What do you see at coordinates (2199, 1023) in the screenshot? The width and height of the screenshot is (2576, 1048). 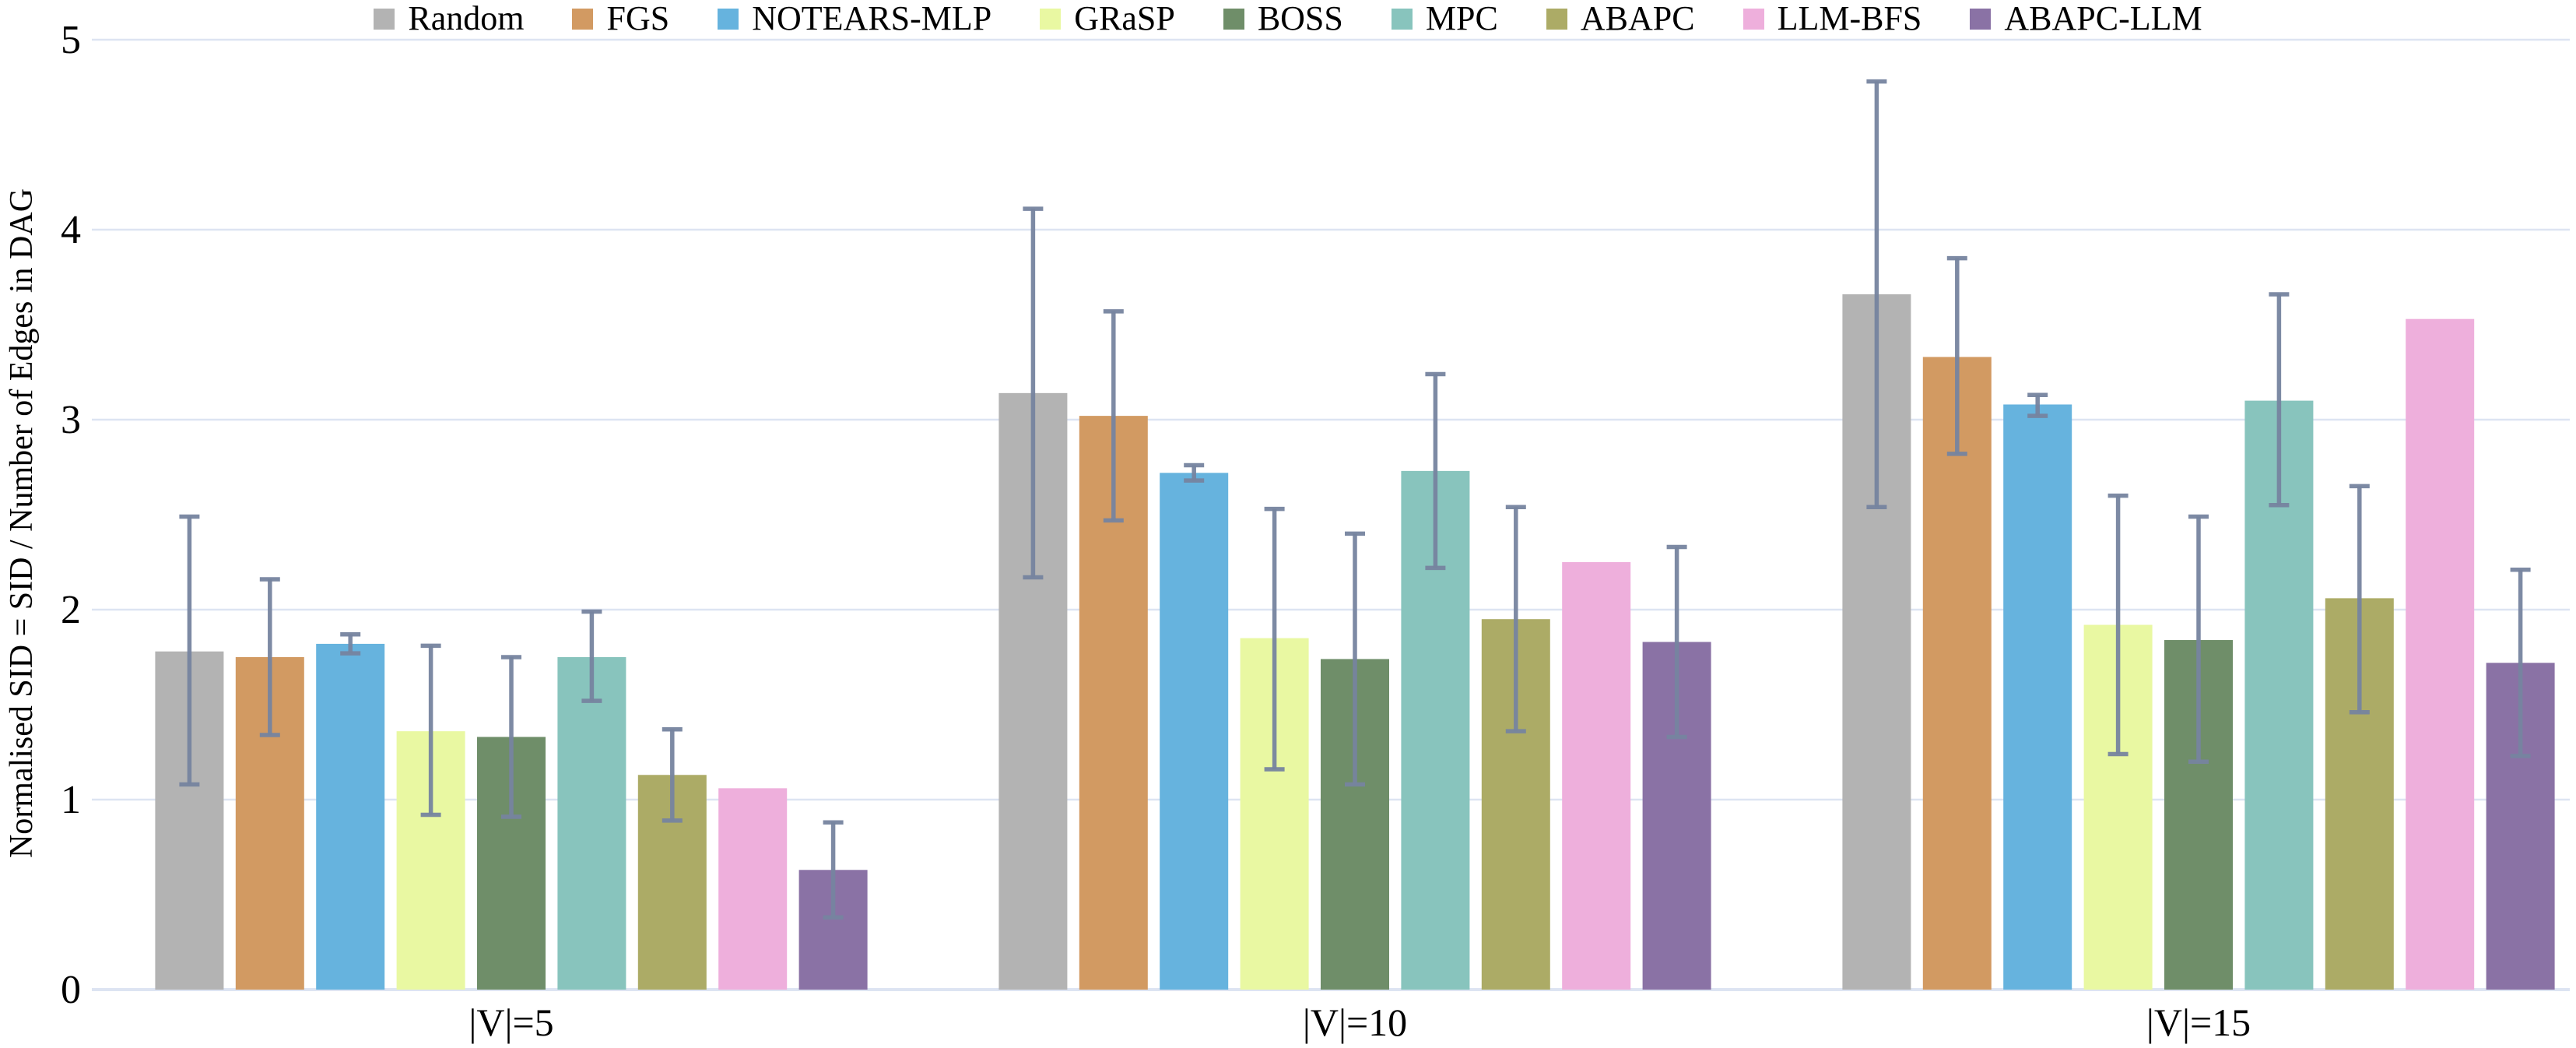 I see `x-tick-label: |V|=15` at bounding box center [2199, 1023].